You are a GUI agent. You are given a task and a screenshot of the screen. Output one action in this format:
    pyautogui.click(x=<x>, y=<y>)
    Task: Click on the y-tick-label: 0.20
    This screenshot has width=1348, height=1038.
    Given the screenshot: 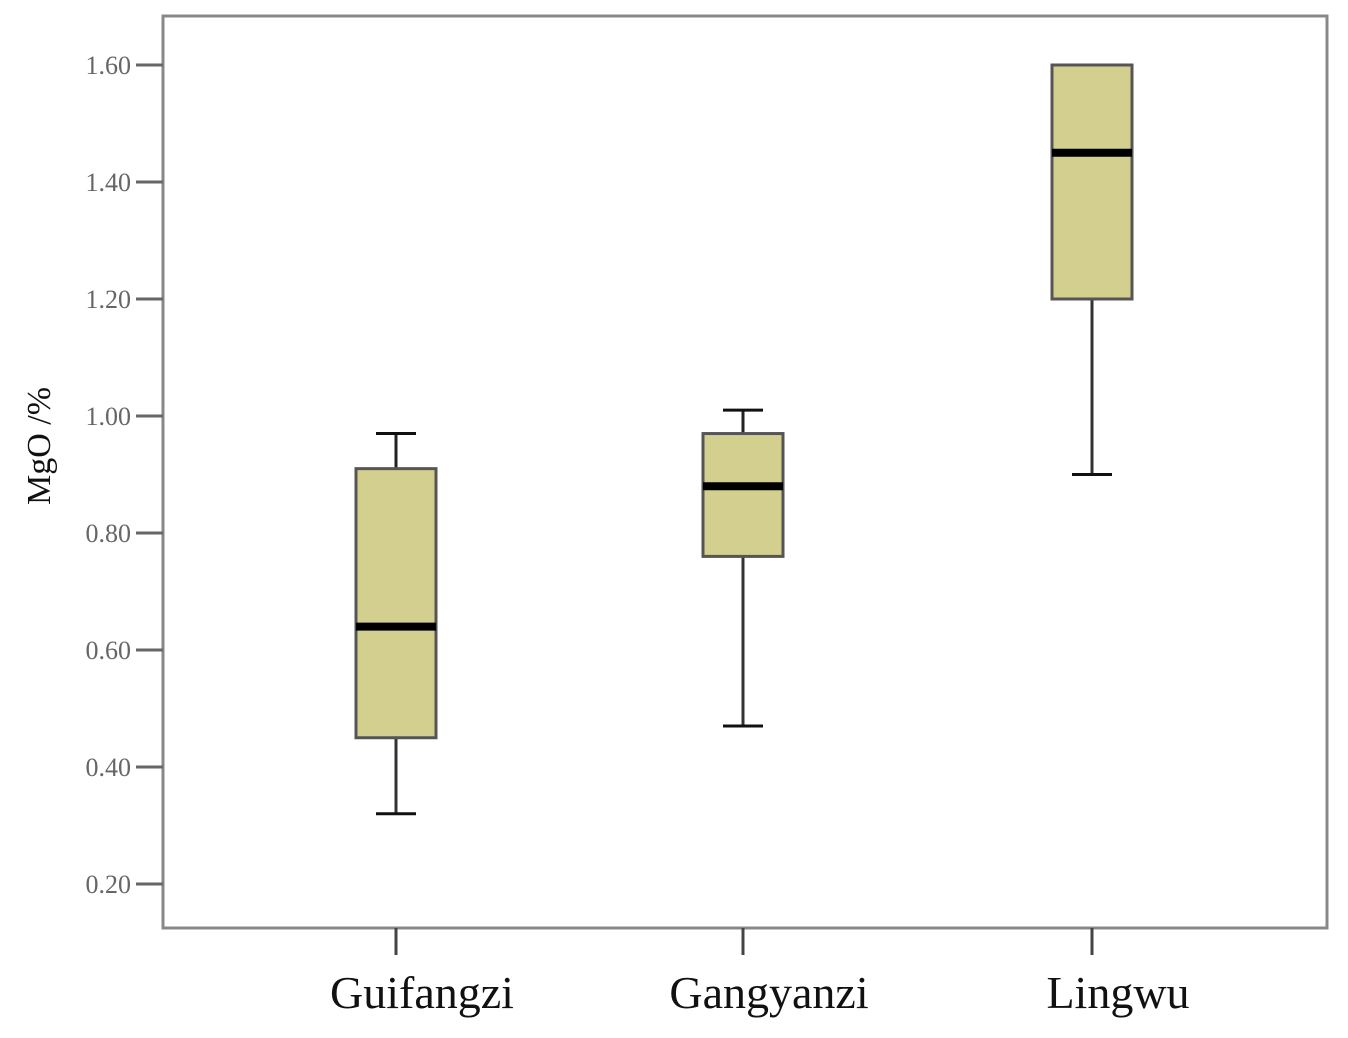 What is the action you would take?
    pyautogui.click(x=109, y=884)
    